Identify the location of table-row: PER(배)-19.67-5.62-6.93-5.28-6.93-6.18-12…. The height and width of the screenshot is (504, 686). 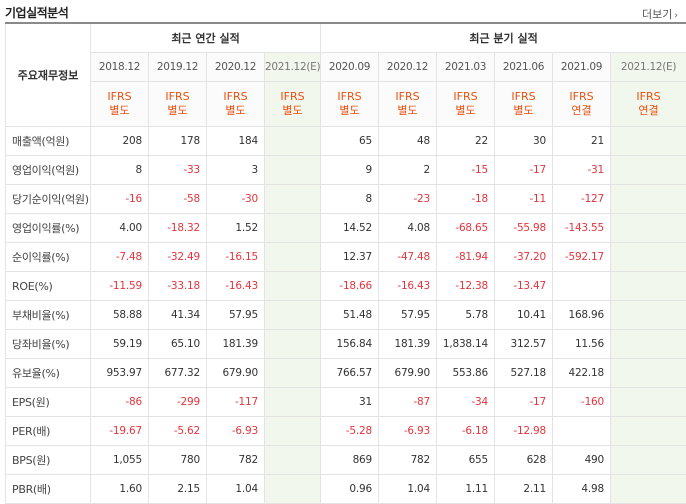
(346, 431).